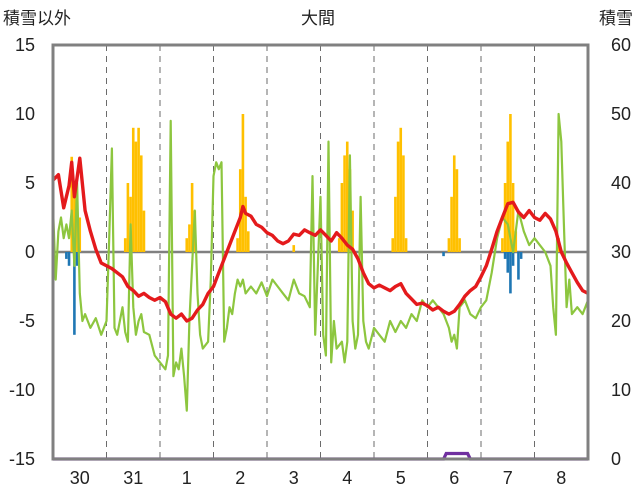 The height and width of the screenshot is (501, 636). I want to click on day-label: 8, so click(561, 478).